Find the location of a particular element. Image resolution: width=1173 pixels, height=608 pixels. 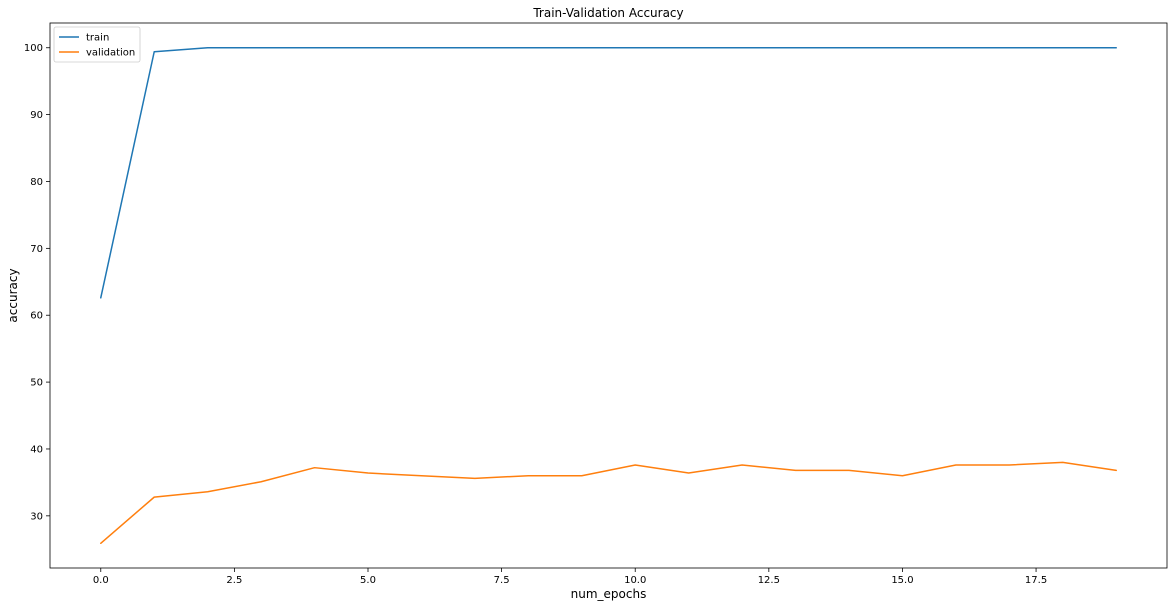

legend-box is located at coordinates (97, 44).